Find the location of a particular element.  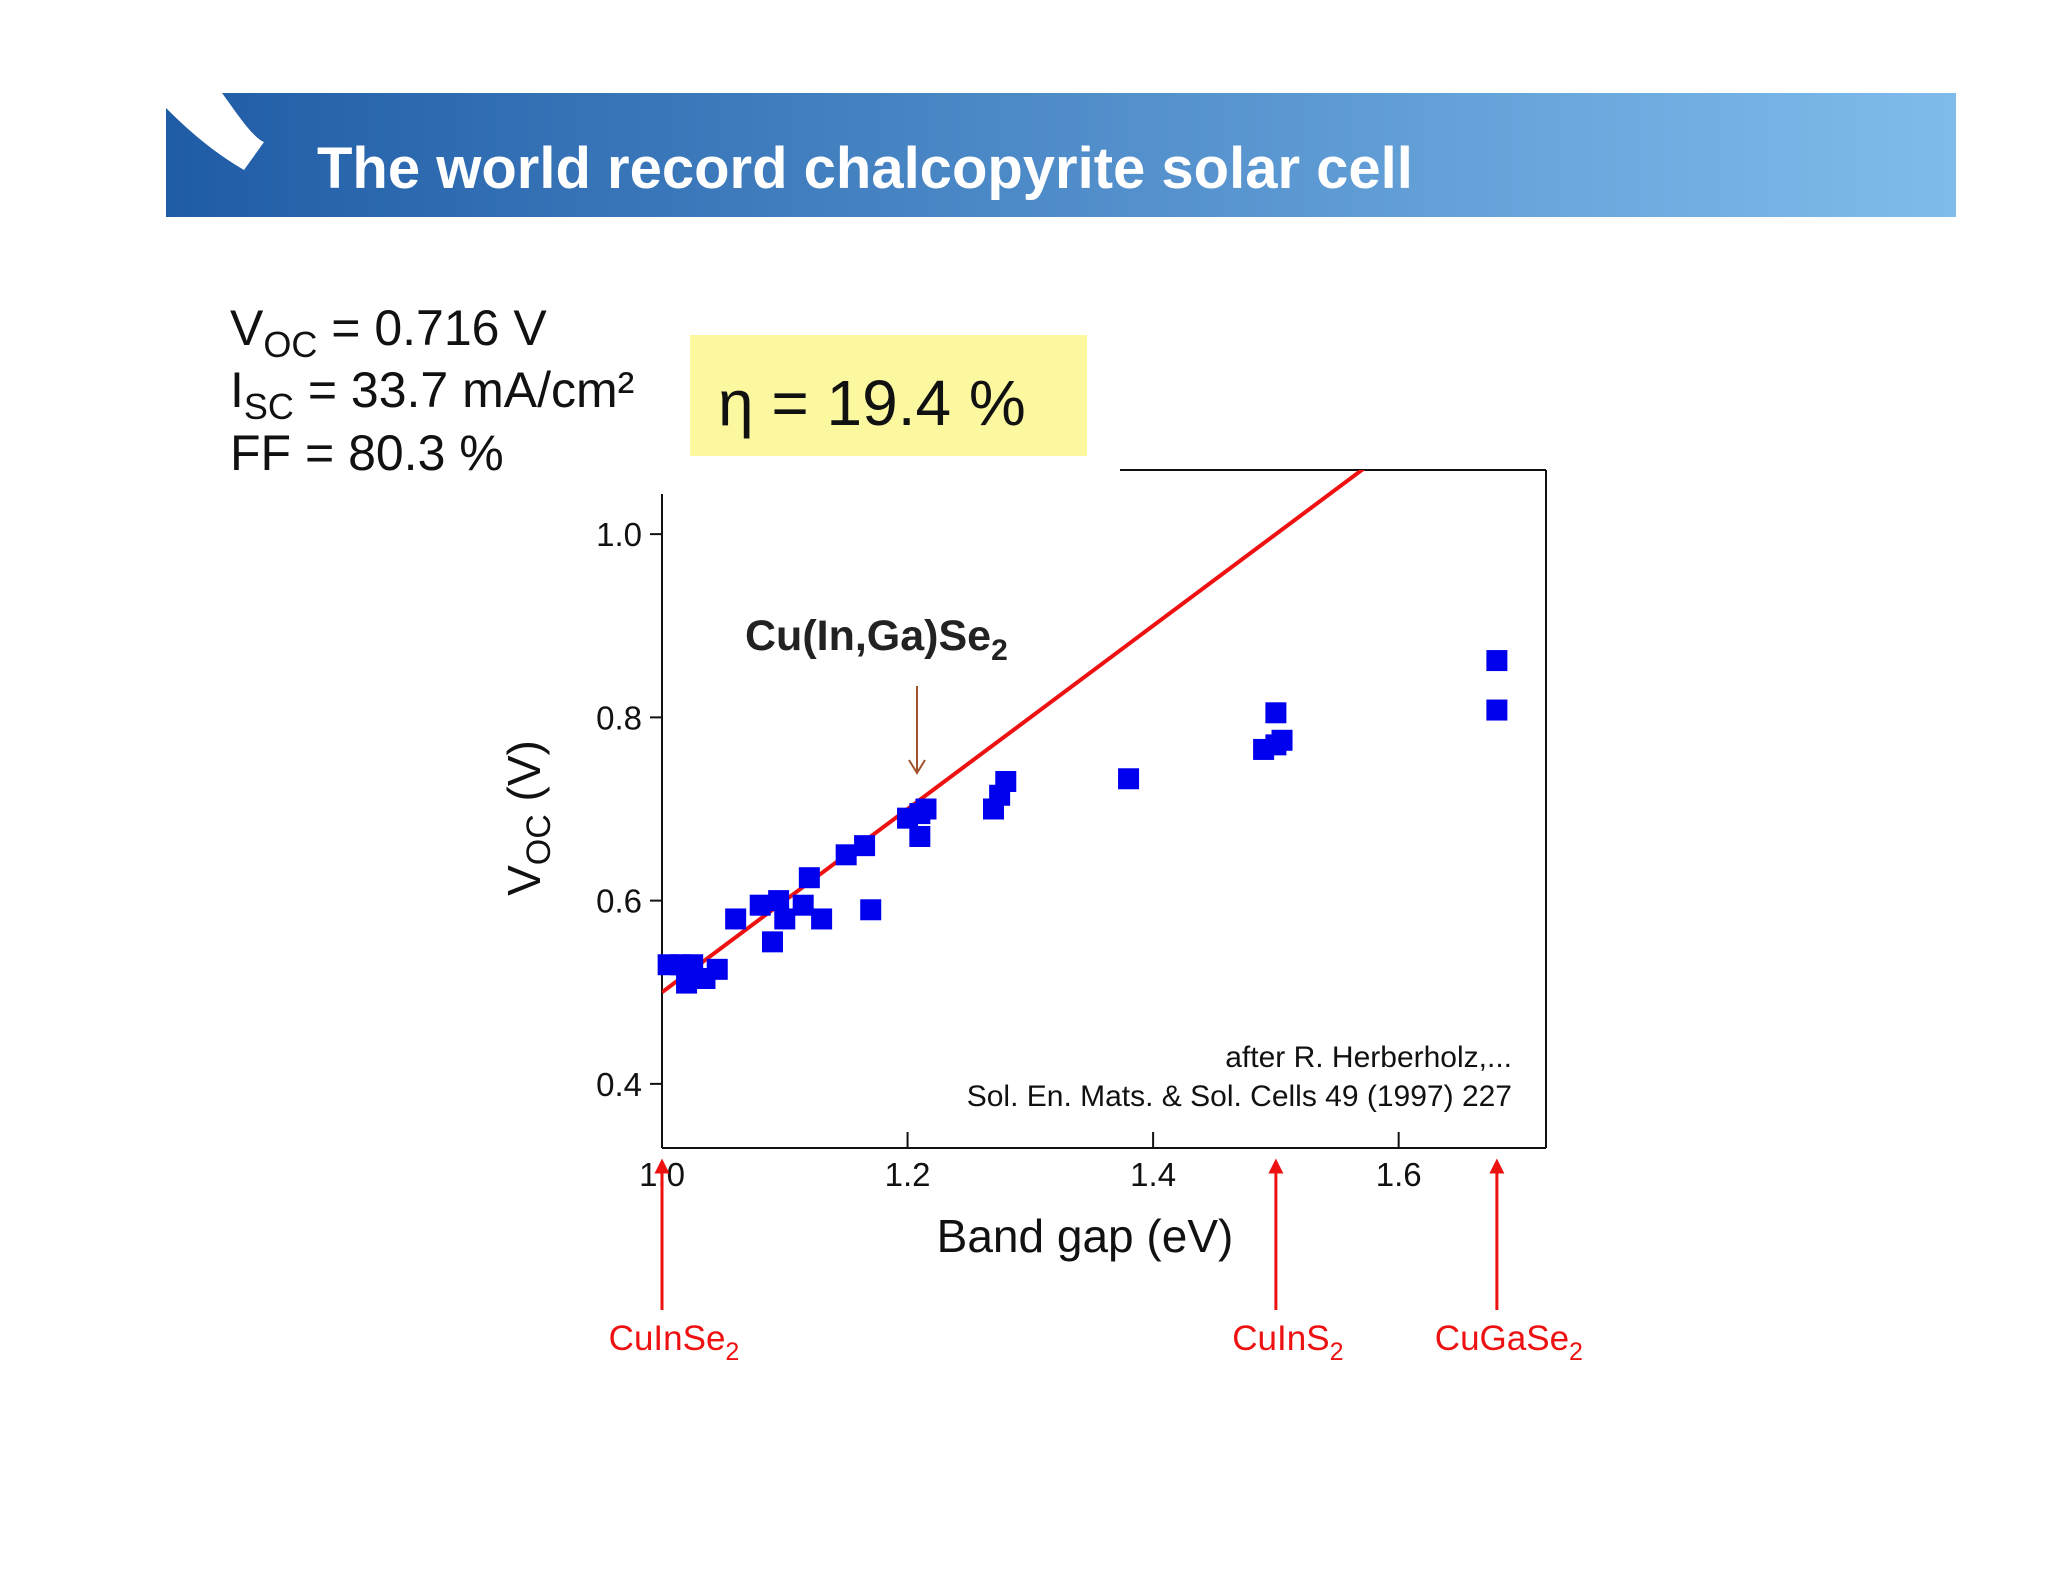

efficiency-highlight is located at coordinates (888, 395).